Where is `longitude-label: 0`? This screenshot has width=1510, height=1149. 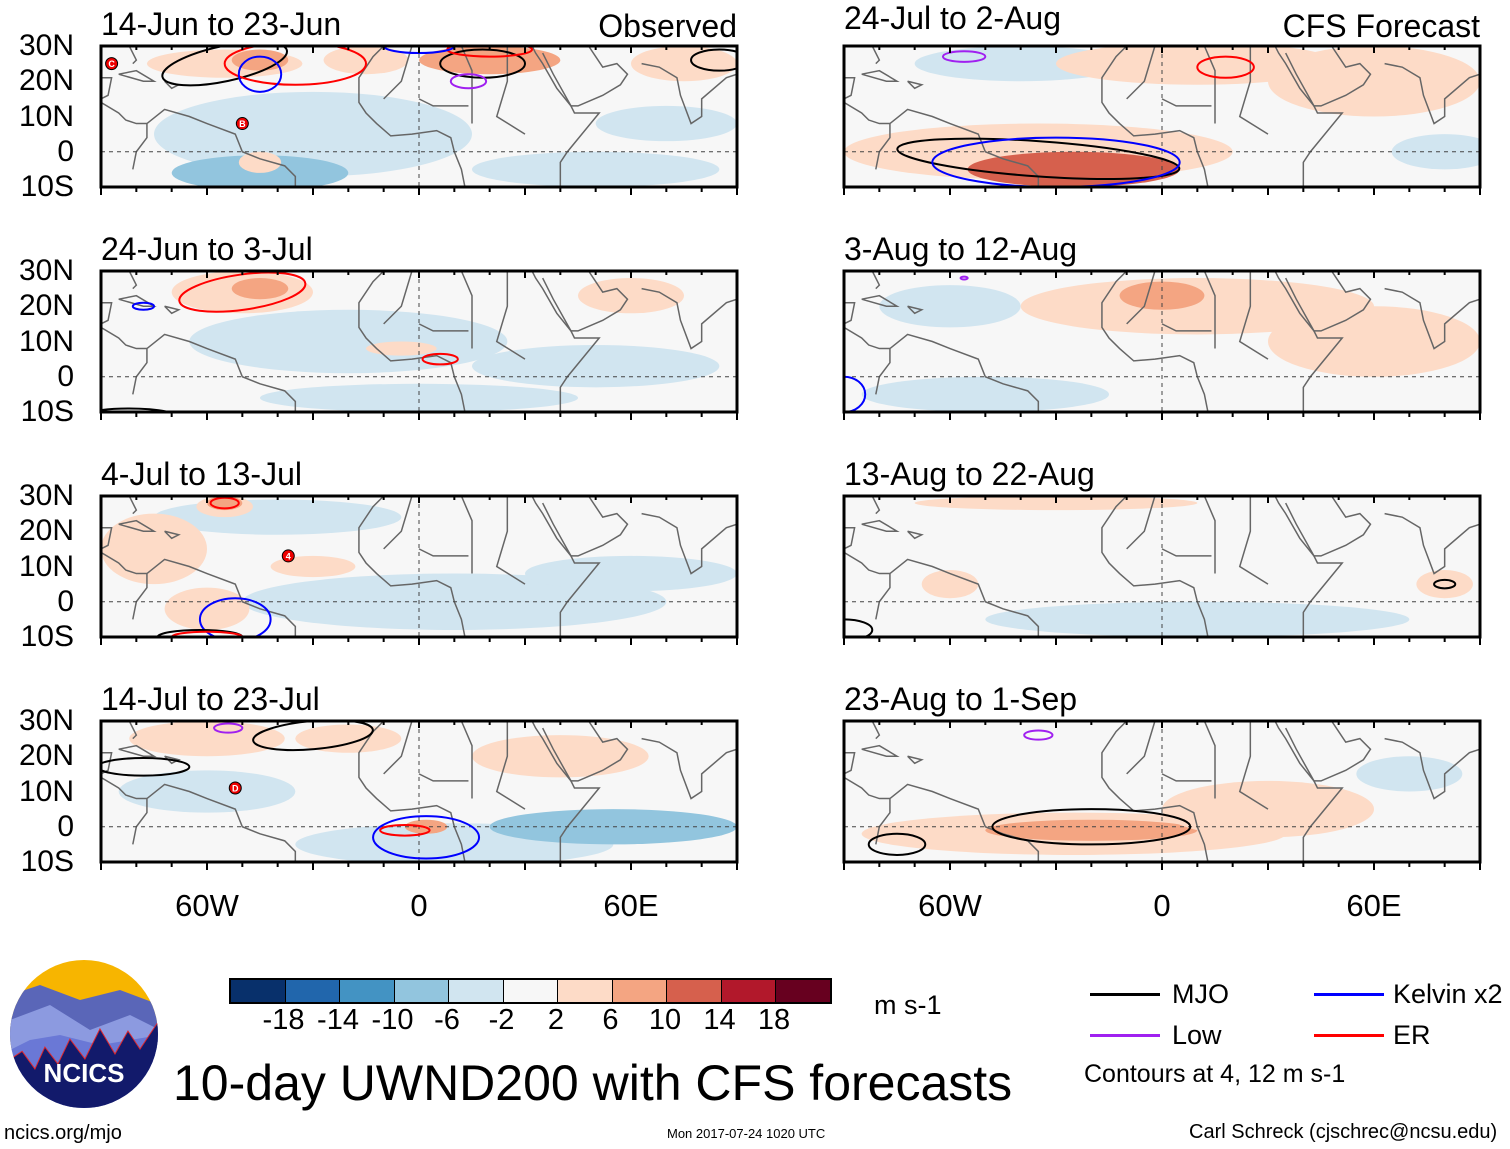 longitude-label: 0 is located at coordinates (1162, 905).